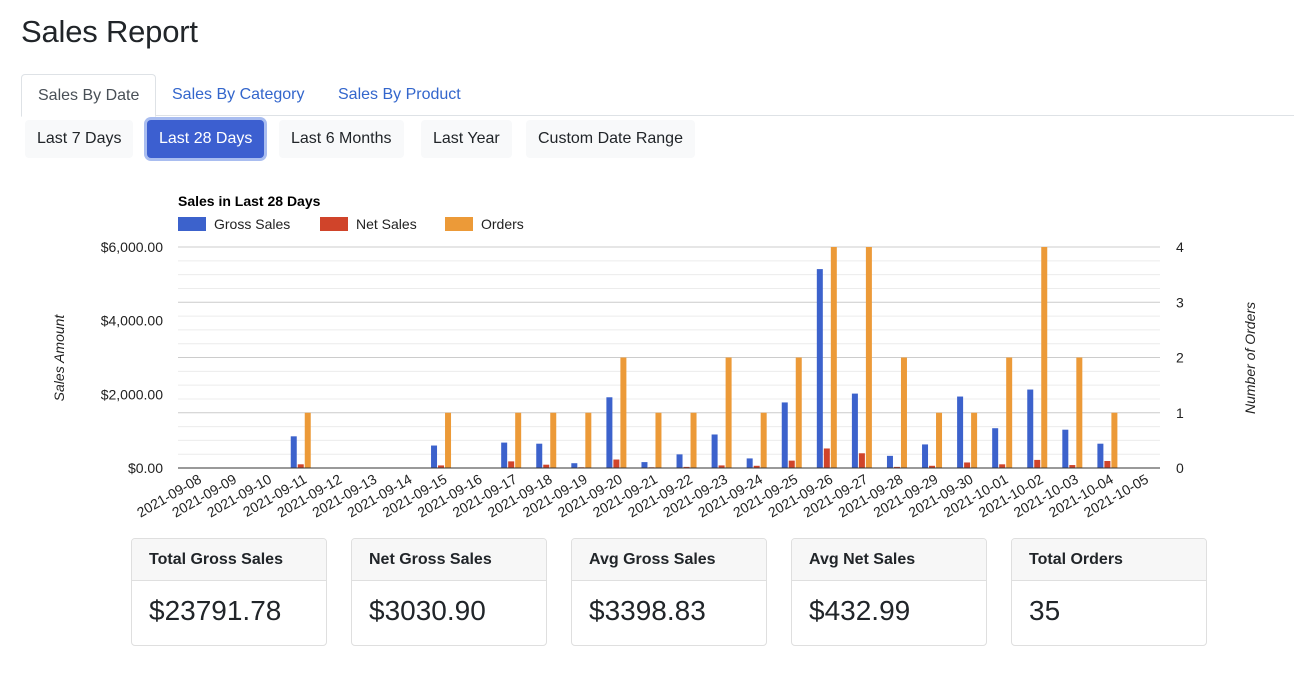 Image resolution: width=1294 pixels, height=683 pixels. Describe the element at coordinates (889, 592) in the screenshot. I see `avg-net-sales-card: Avg Net Sales $432.99` at that location.